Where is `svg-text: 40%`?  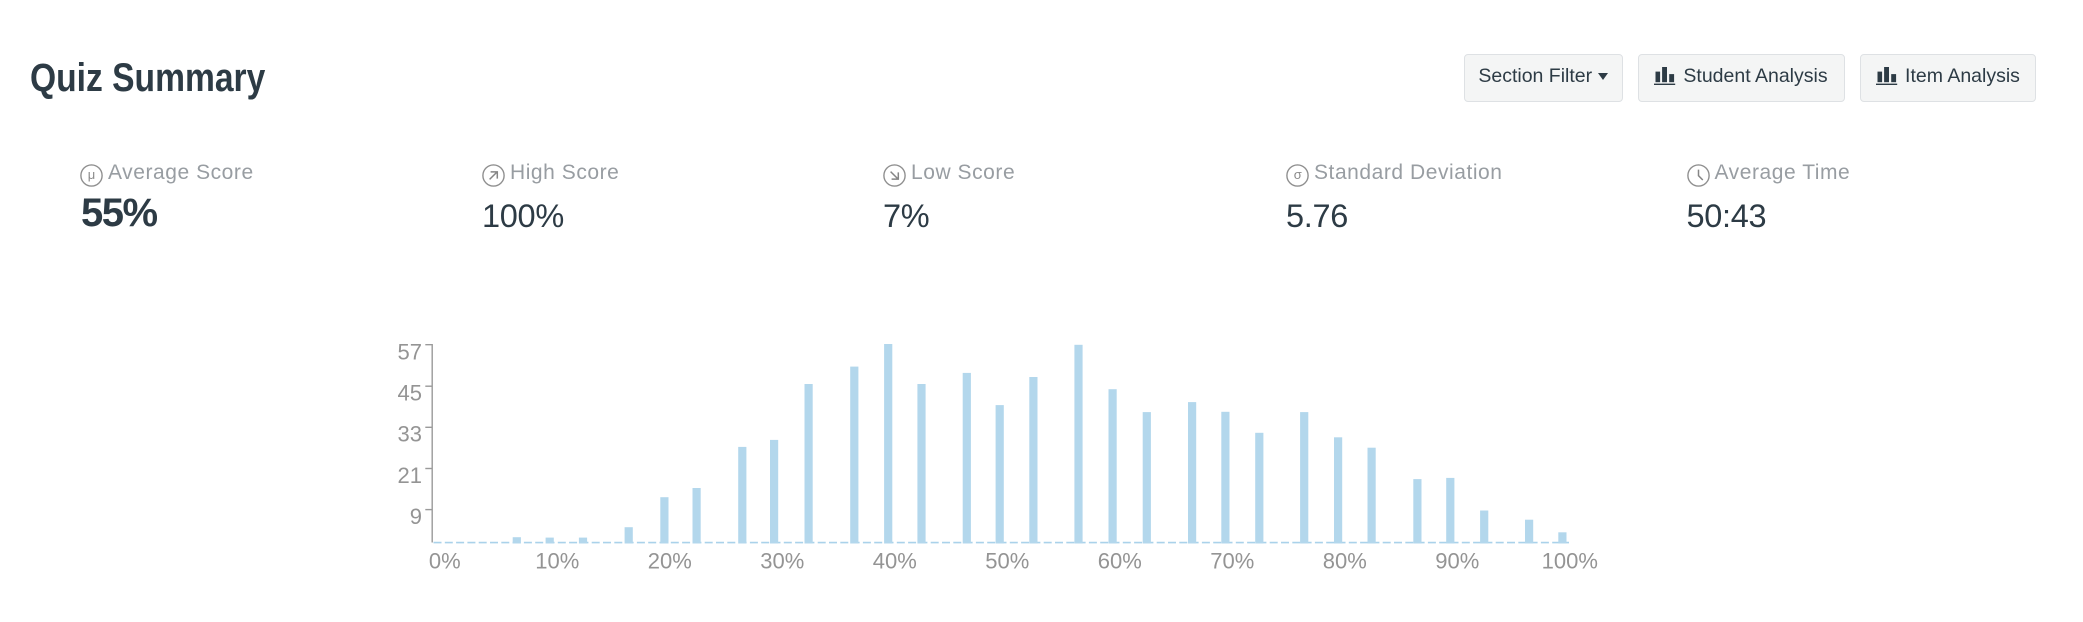 svg-text: 40% is located at coordinates (895, 561).